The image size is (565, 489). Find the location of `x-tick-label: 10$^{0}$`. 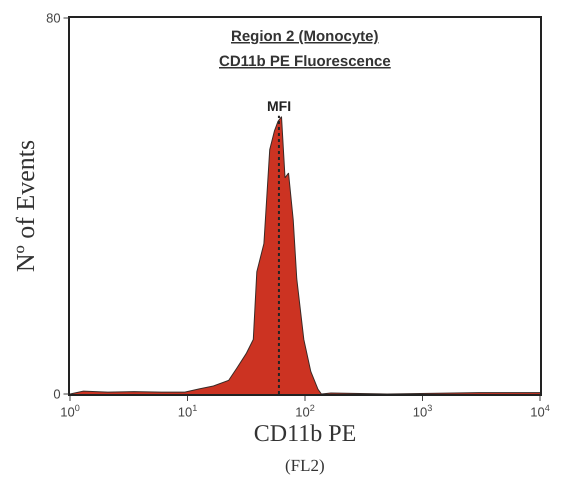

x-tick-label: 10$^{0}$ is located at coordinates (70, 411).